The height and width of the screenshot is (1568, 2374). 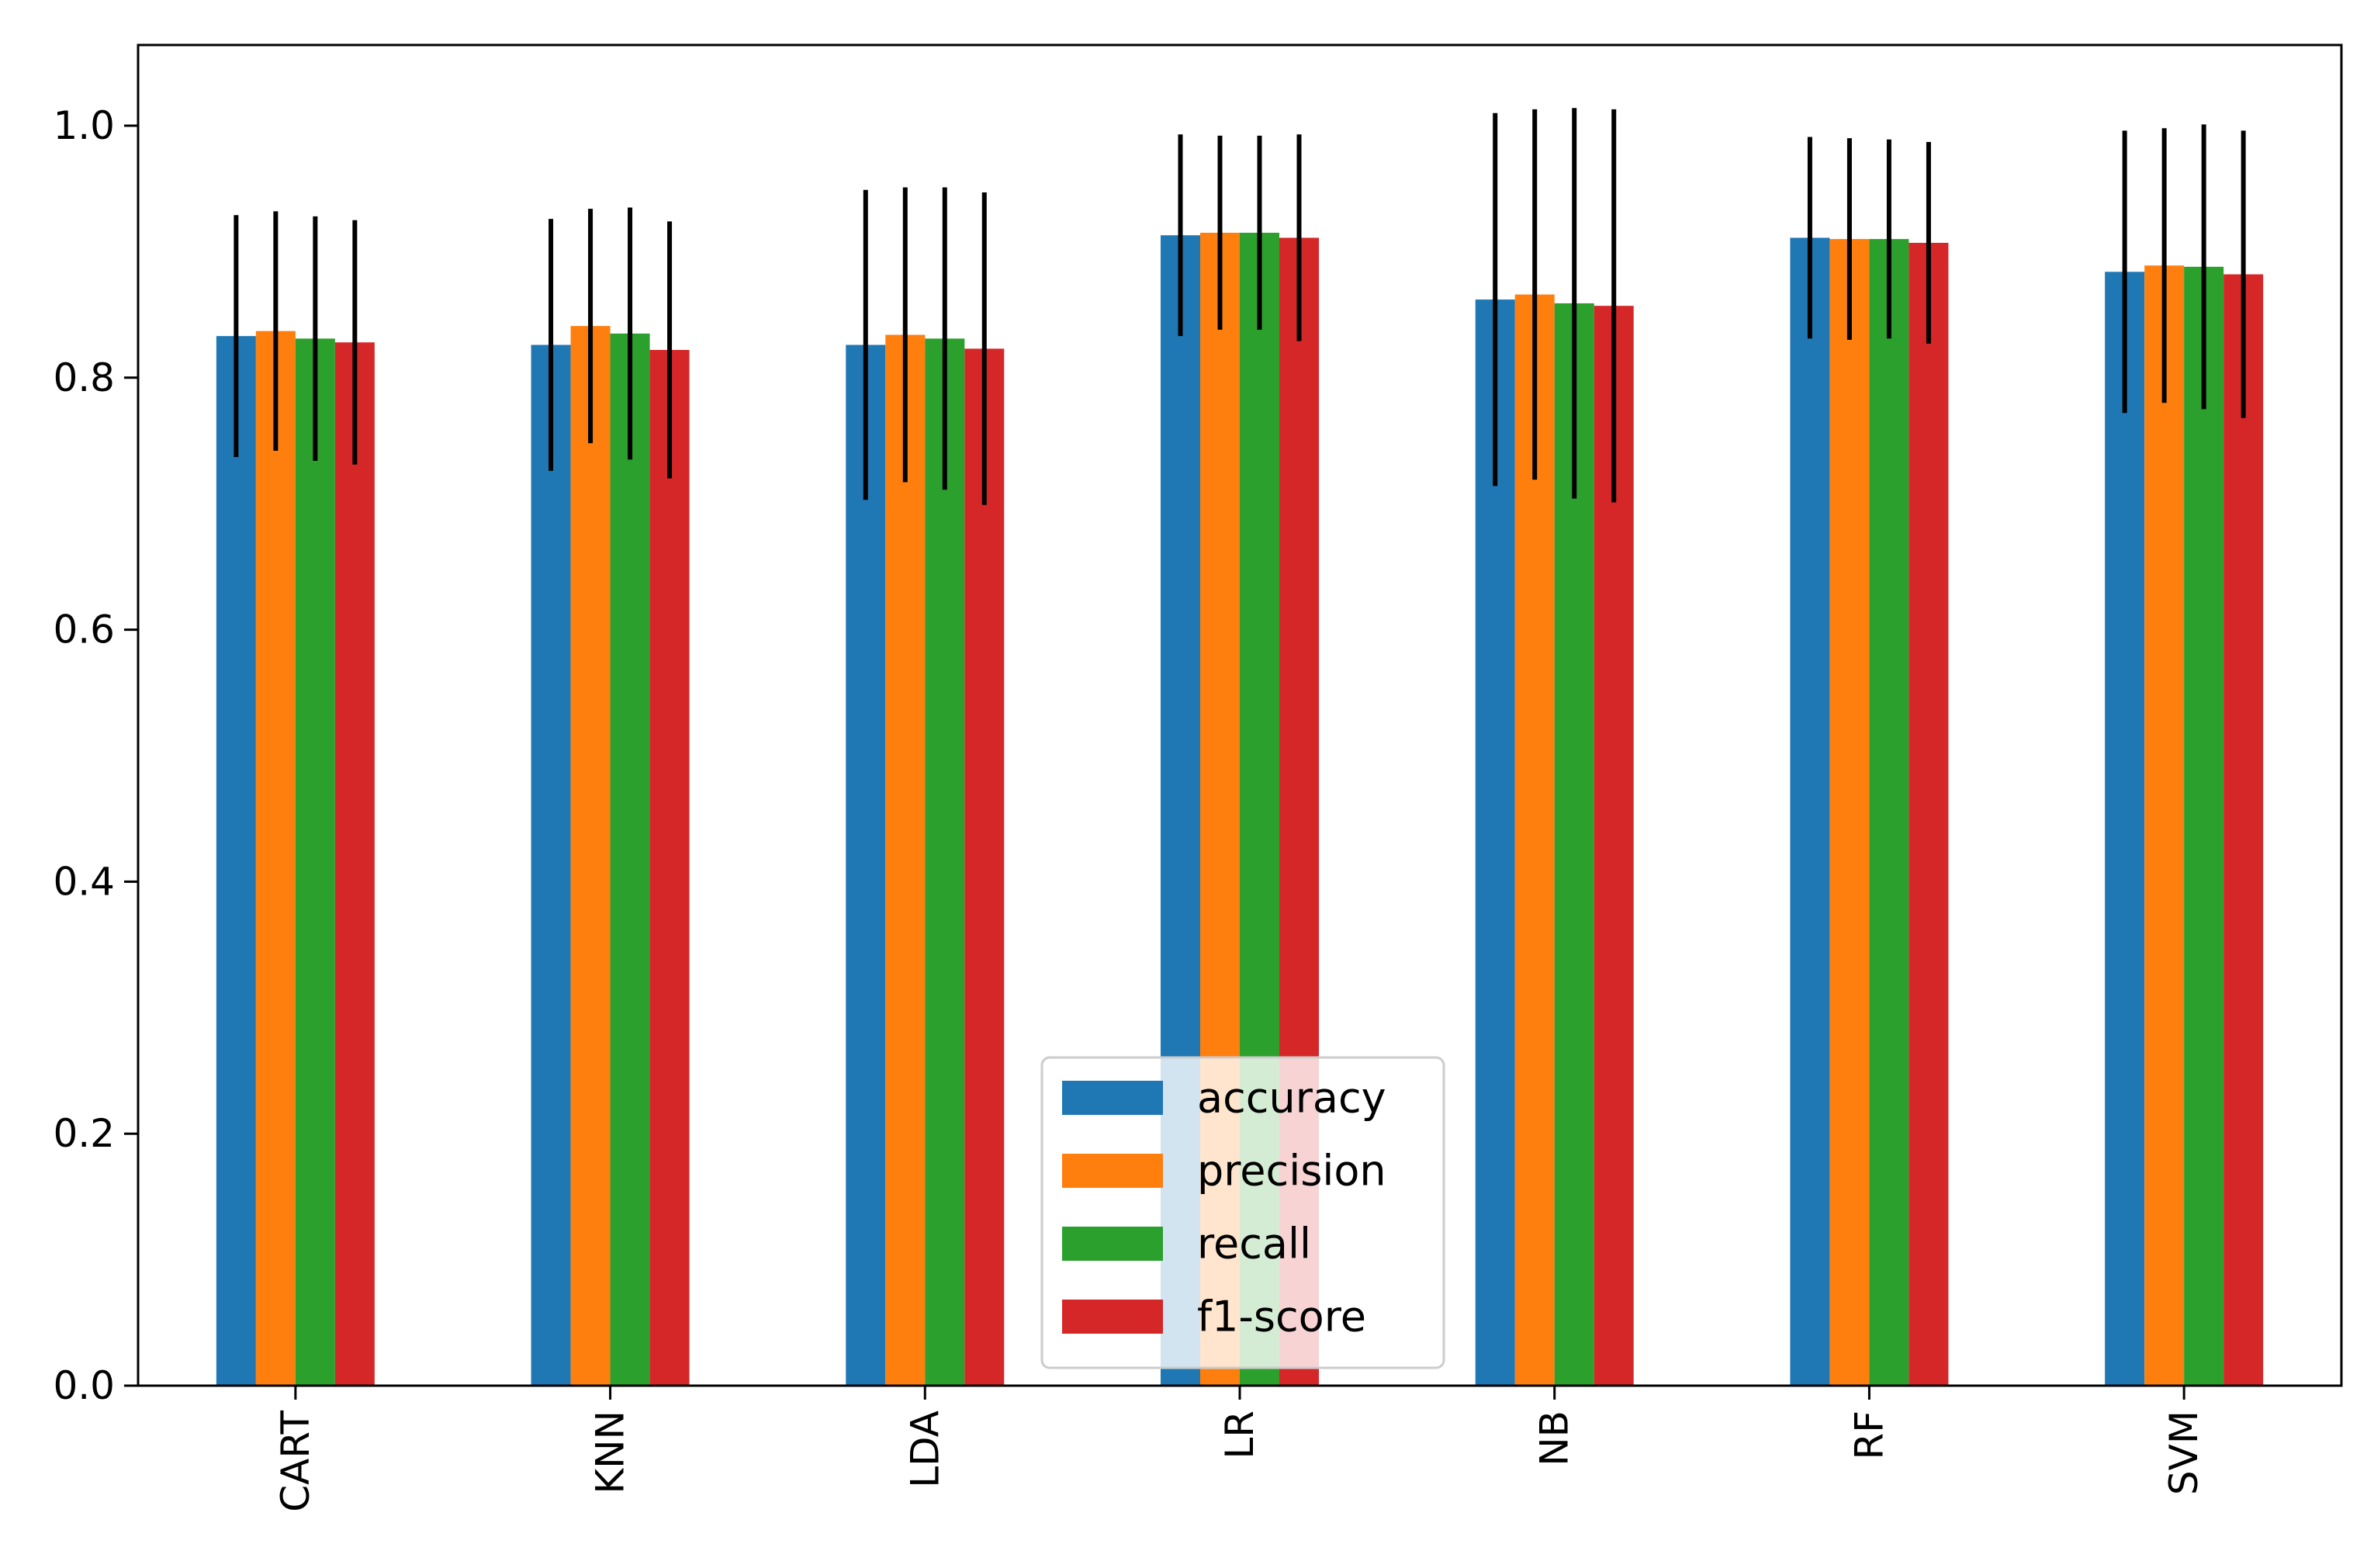 I want to click on x-tick-label-cart: CART, so click(x=295, y=1461).